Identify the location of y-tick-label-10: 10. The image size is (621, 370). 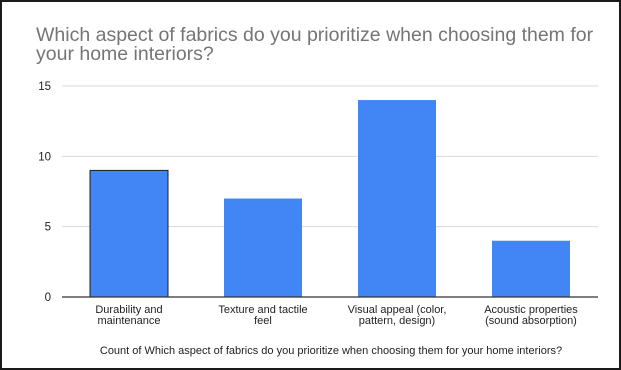
(44, 157).